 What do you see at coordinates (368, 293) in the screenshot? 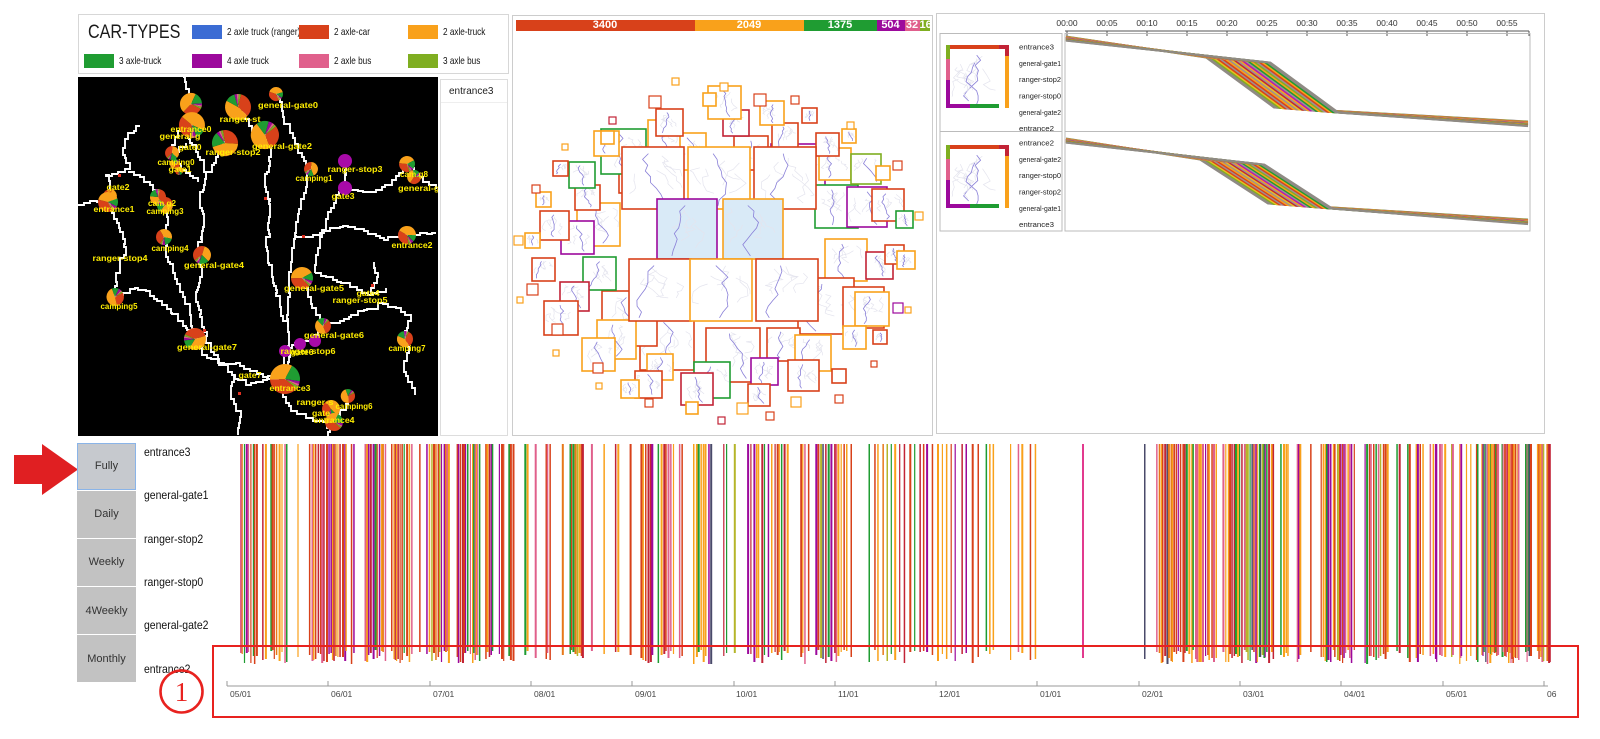
I see `svg-text: gate4` at bounding box center [368, 293].